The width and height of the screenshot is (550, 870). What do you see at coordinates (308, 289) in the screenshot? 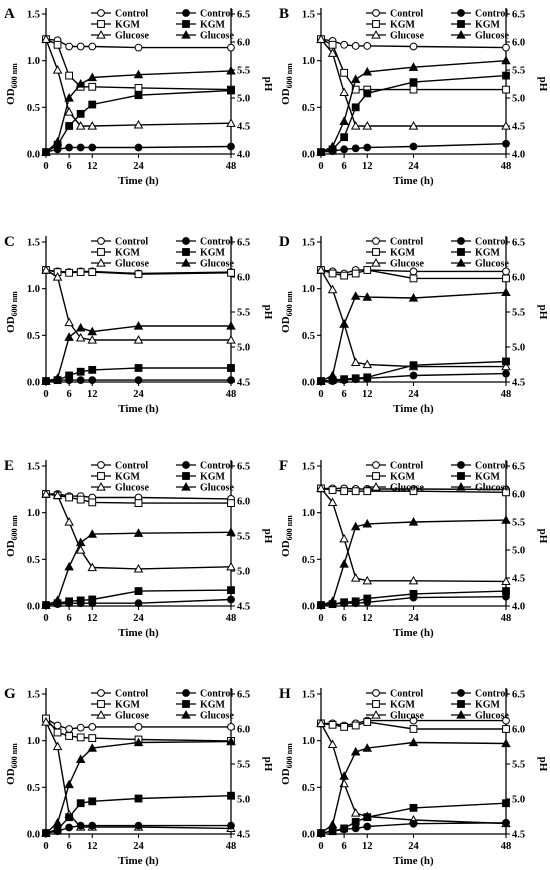
I see `od-tick-label: 1.0` at bounding box center [308, 289].